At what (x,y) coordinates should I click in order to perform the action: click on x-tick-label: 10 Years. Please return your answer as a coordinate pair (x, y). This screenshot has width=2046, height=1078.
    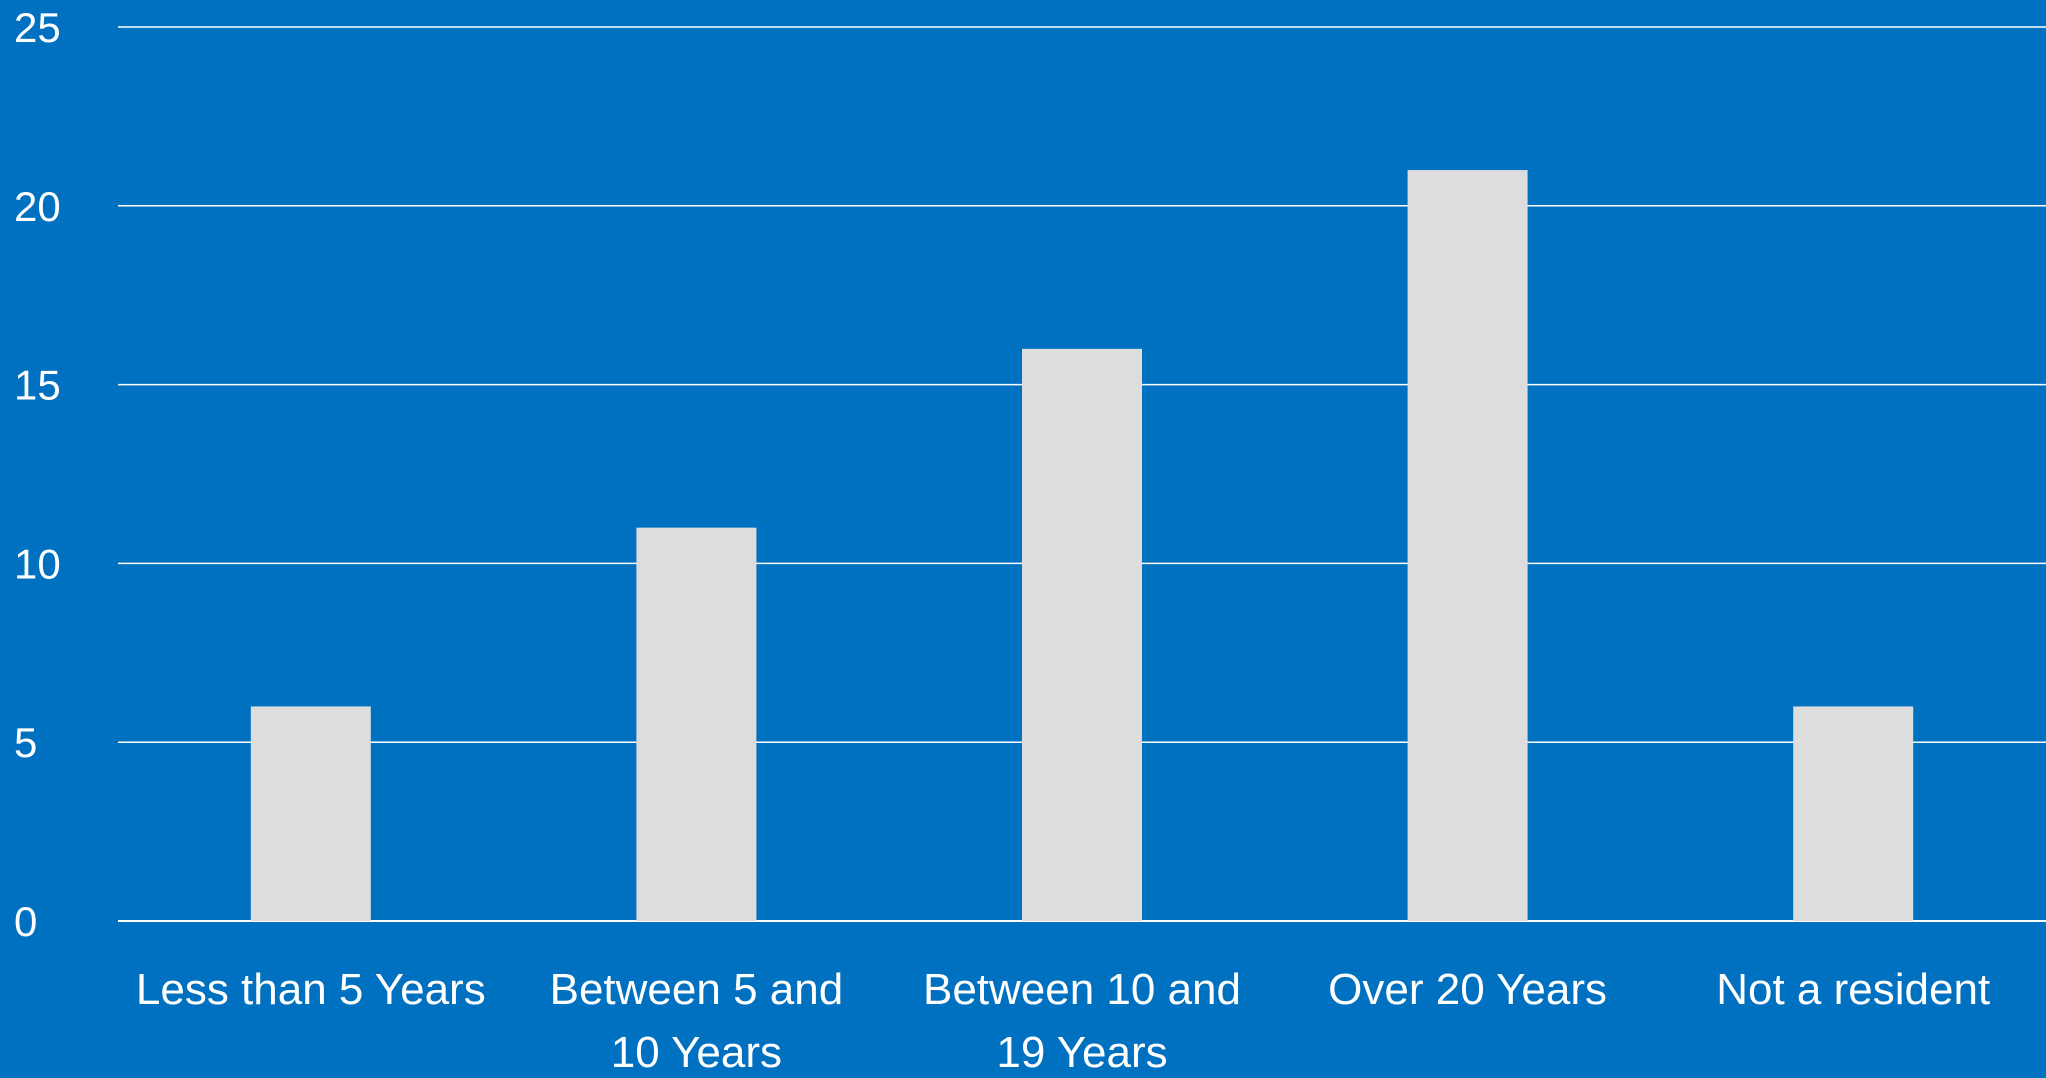
    Looking at the image, I should click on (696, 1052).